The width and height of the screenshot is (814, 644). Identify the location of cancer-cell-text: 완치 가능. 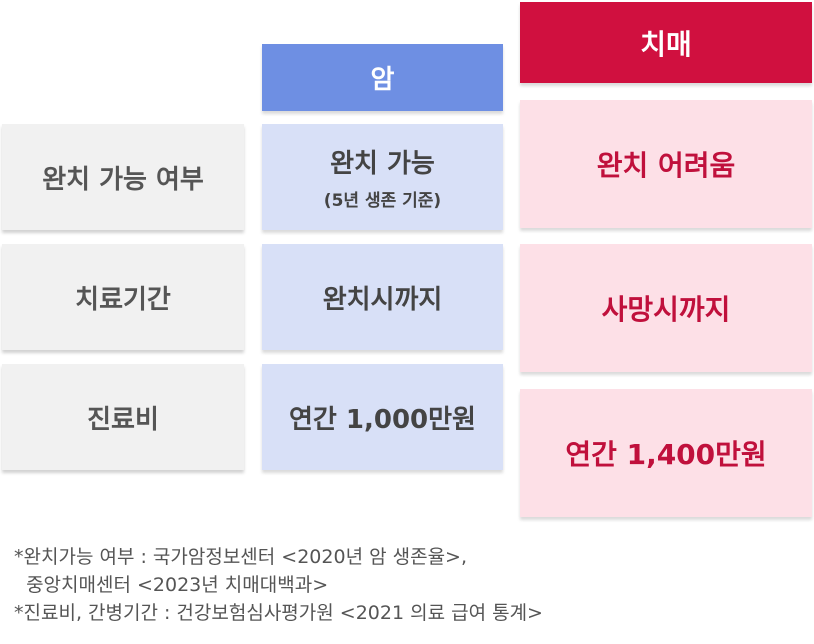
(382, 164).